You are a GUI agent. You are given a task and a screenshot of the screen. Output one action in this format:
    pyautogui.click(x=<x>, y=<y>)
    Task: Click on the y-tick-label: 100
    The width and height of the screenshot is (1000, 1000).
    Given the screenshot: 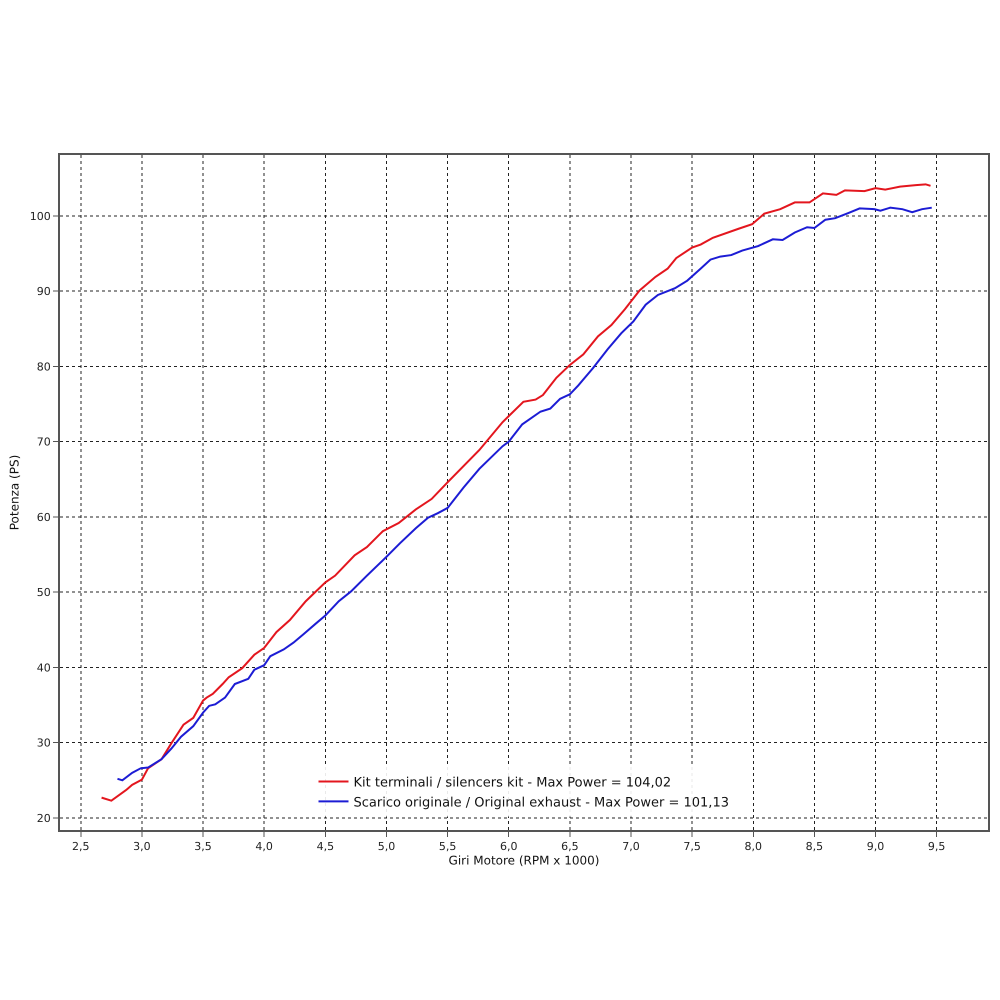 What is the action you would take?
    pyautogui.click(x=40, y=216)
    